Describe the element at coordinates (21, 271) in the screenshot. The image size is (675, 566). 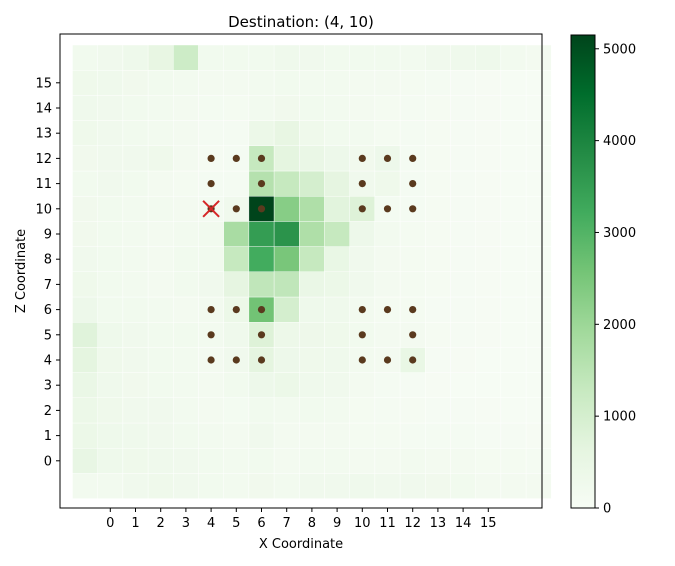
I see `y-axis-label: Z Coordinate` at that location.